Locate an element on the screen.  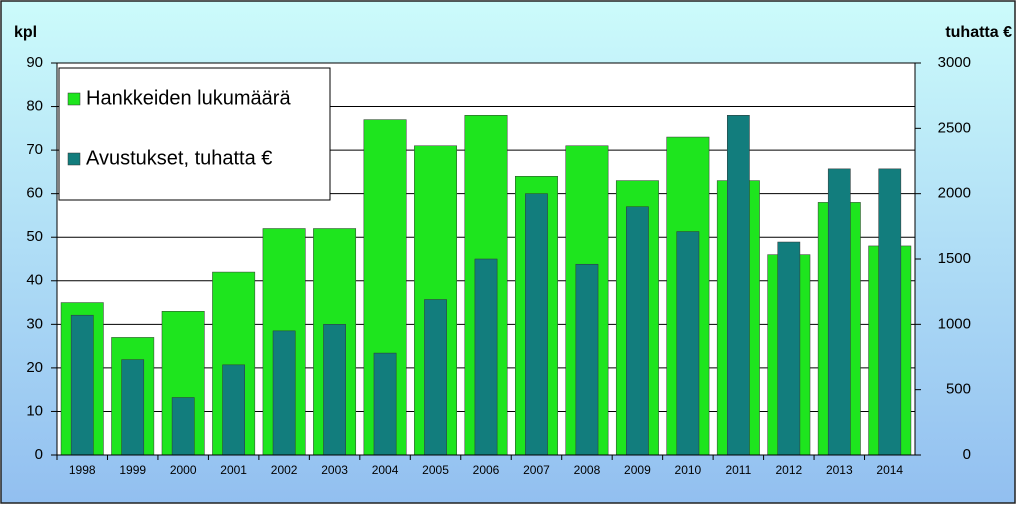
y-tick-label: 60 is located at coordinates (34, 193).